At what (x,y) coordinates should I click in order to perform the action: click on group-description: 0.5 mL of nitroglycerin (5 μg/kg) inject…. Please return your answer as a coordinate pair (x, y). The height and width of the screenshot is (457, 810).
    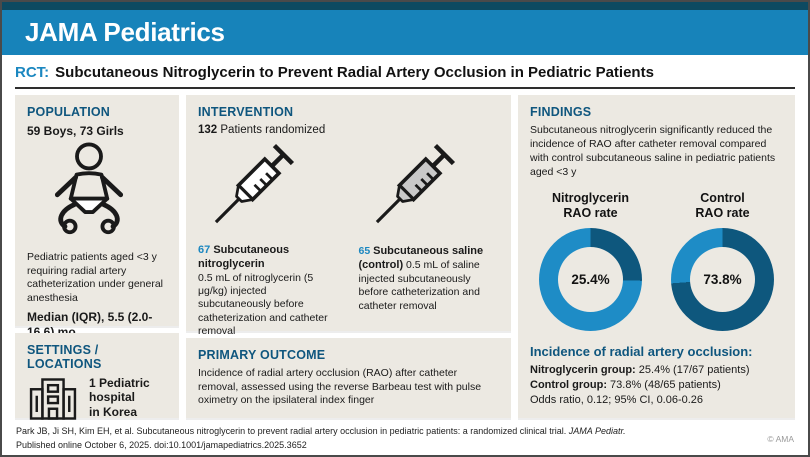
    Looking at the image, I should click on (263, 304).